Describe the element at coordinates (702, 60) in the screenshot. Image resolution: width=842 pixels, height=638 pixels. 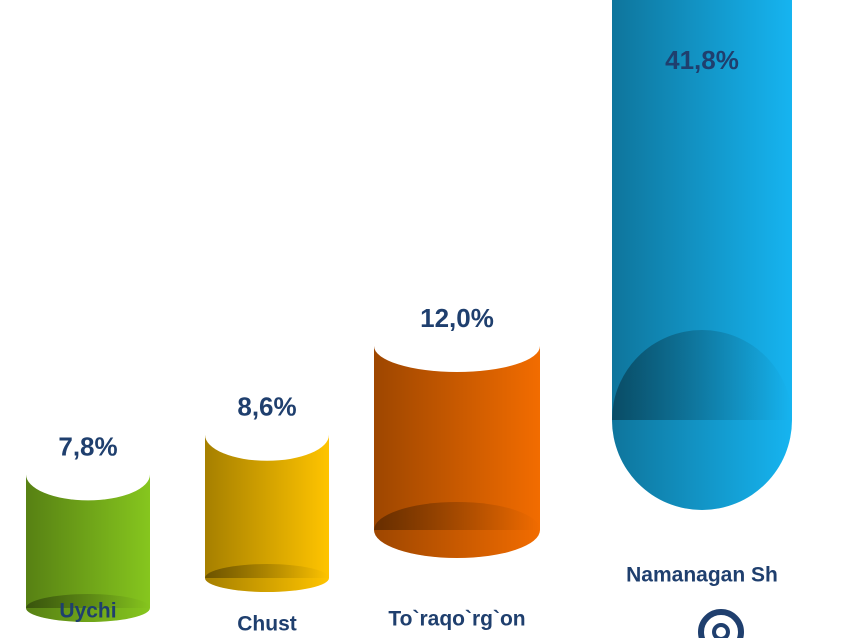
I see `value-label: 41,8%` at that location.